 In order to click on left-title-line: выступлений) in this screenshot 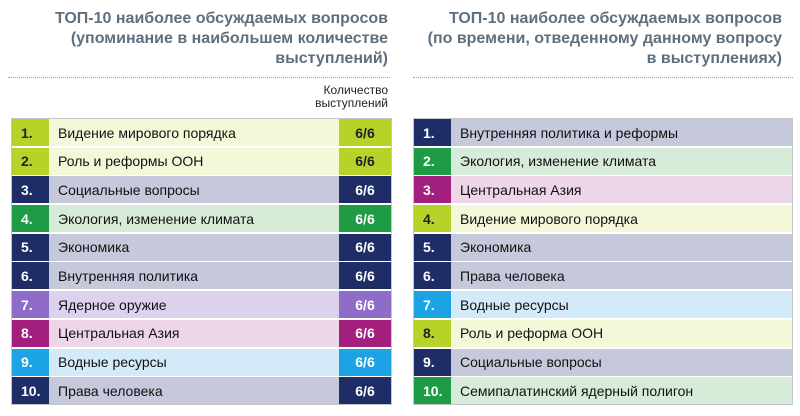, I will do `click(331, 58)`.